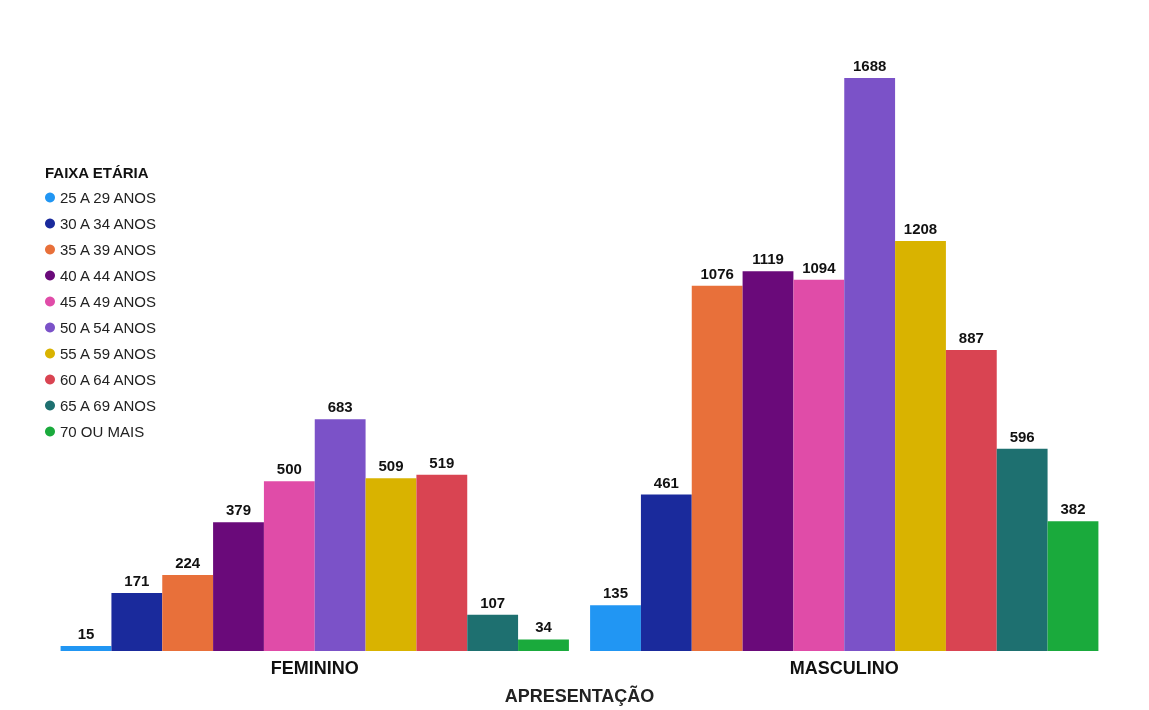 This screenshot has width=1149, height=710. Describe the element at coordinates (493, 602) in the screenshot. I see `data-label: 107` at that location.